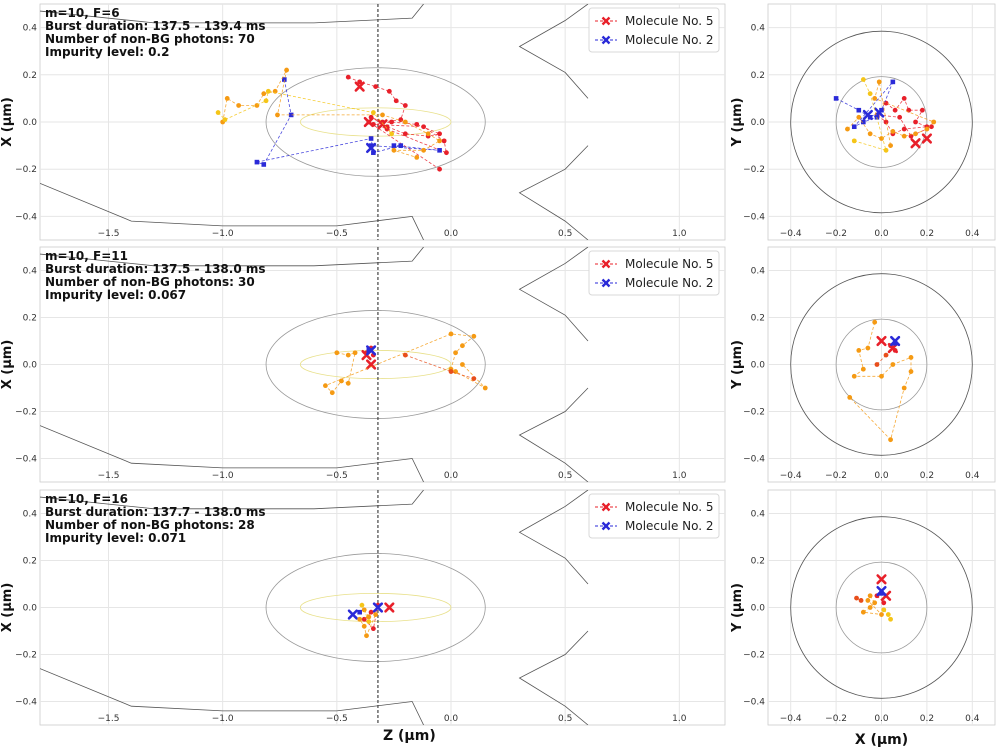 The width and height of the screenshot is (1000, 749). Describe the element at coordinates (232, 696) in the screenshot. I see `contour-boundary-bottom` at that location.